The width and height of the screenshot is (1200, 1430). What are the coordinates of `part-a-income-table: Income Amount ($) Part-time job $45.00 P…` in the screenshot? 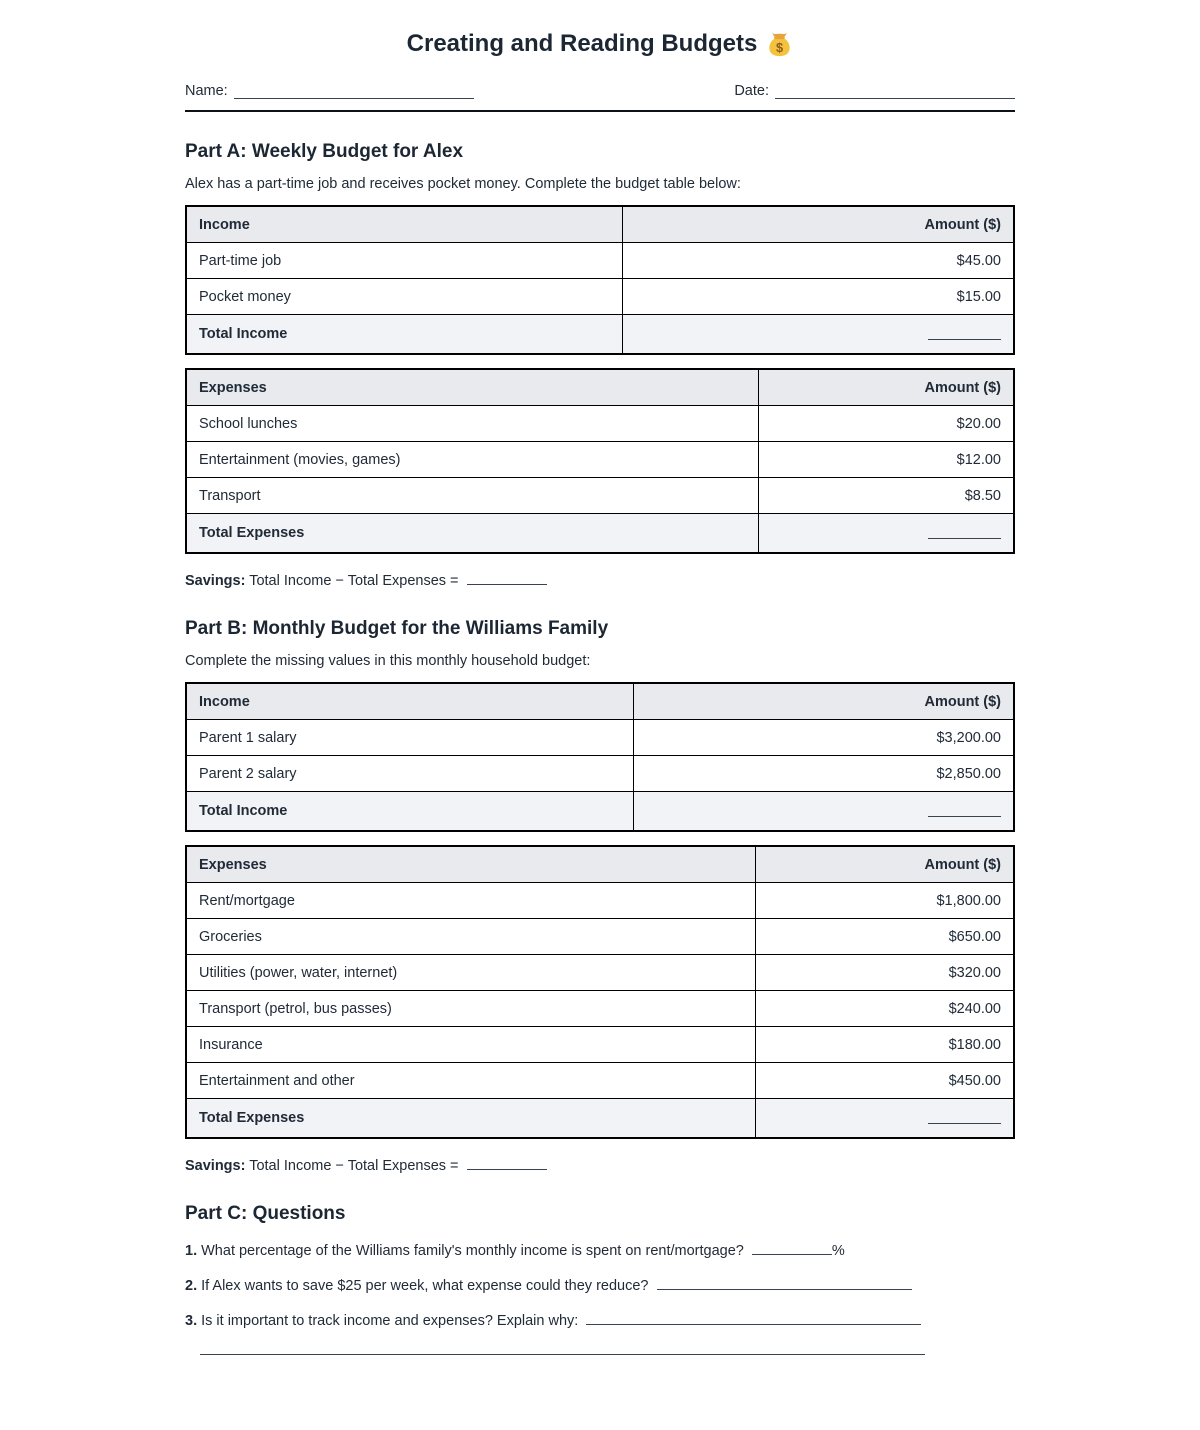 It's located at (600, 280).